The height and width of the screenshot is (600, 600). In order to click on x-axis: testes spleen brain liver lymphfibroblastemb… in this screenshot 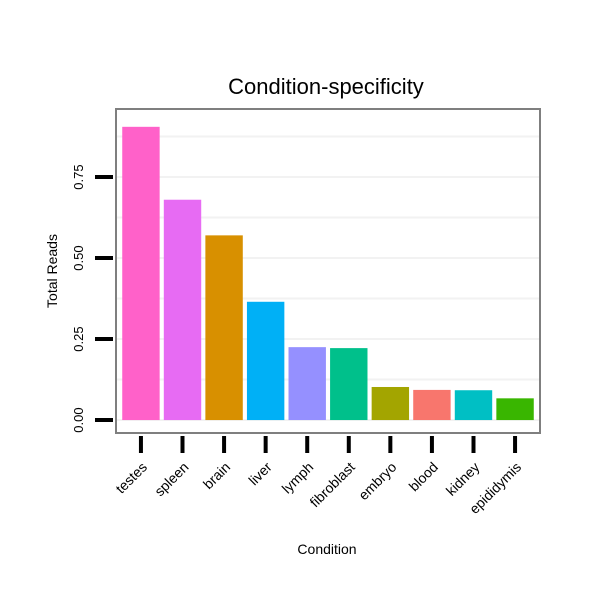, I will do `click(318, 476)`.